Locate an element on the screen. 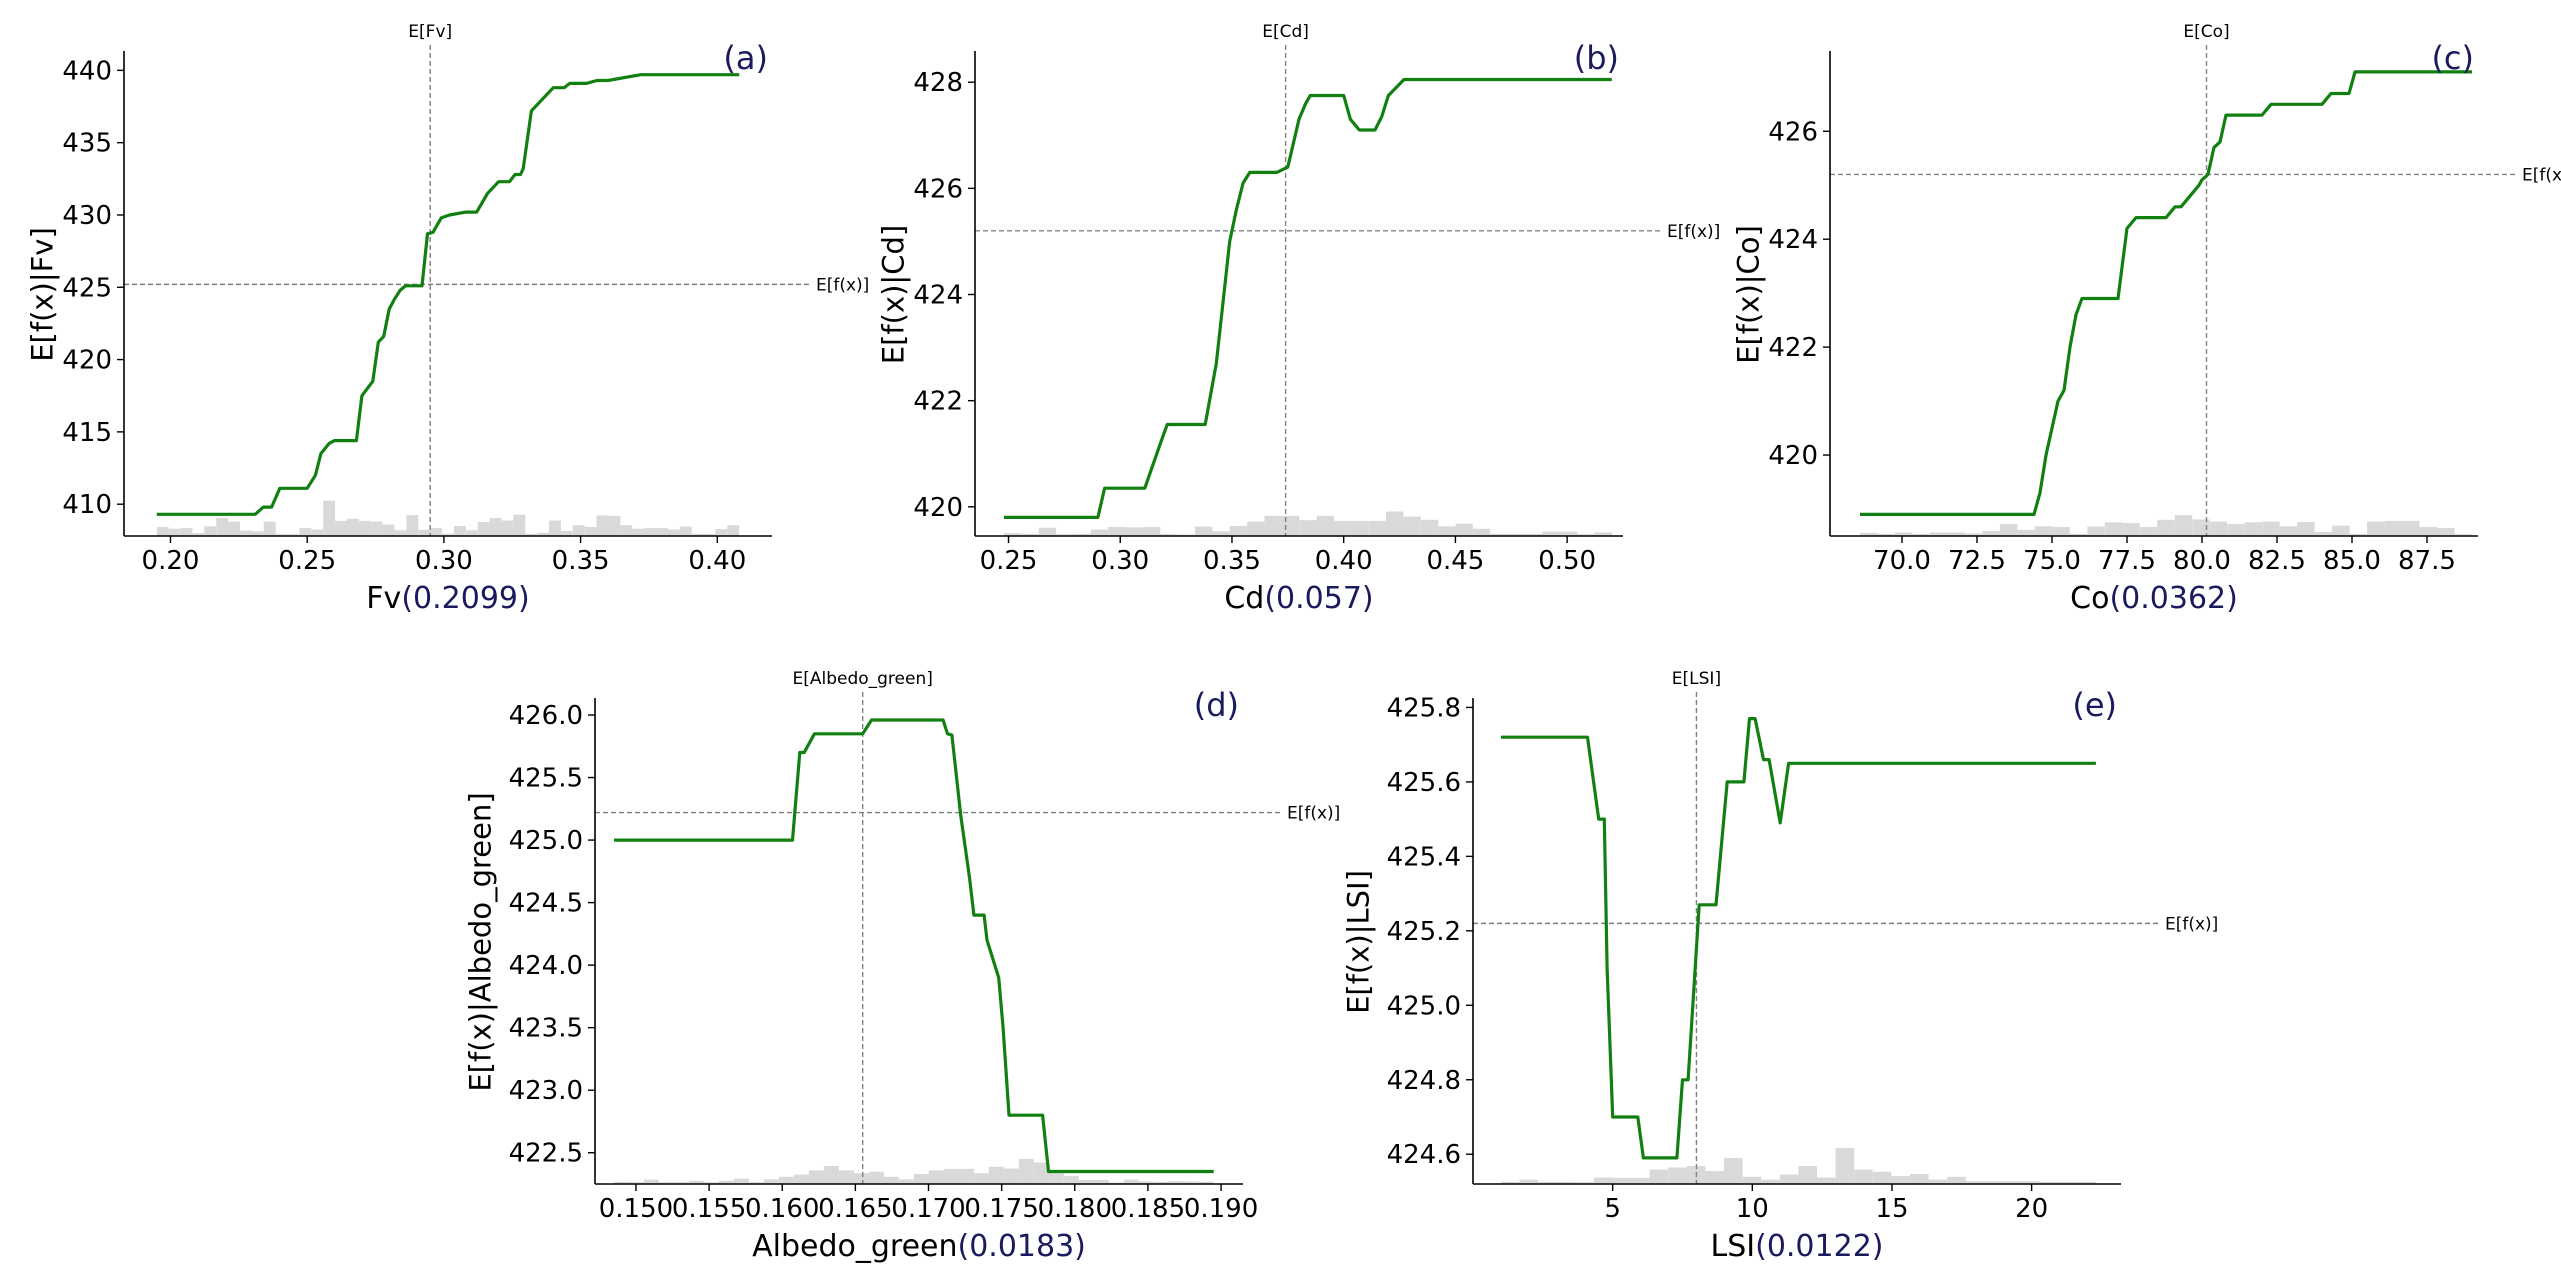 The width and height of the screenshot is (2561, 1279). y-axis-label: E[f(x)|Co] is located at coordinates (1749, 294).